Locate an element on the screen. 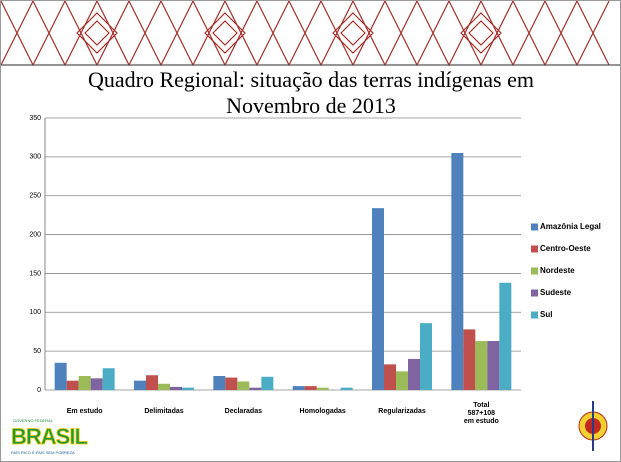  y-tick-label: 150 is located at coordinates (35, 273).